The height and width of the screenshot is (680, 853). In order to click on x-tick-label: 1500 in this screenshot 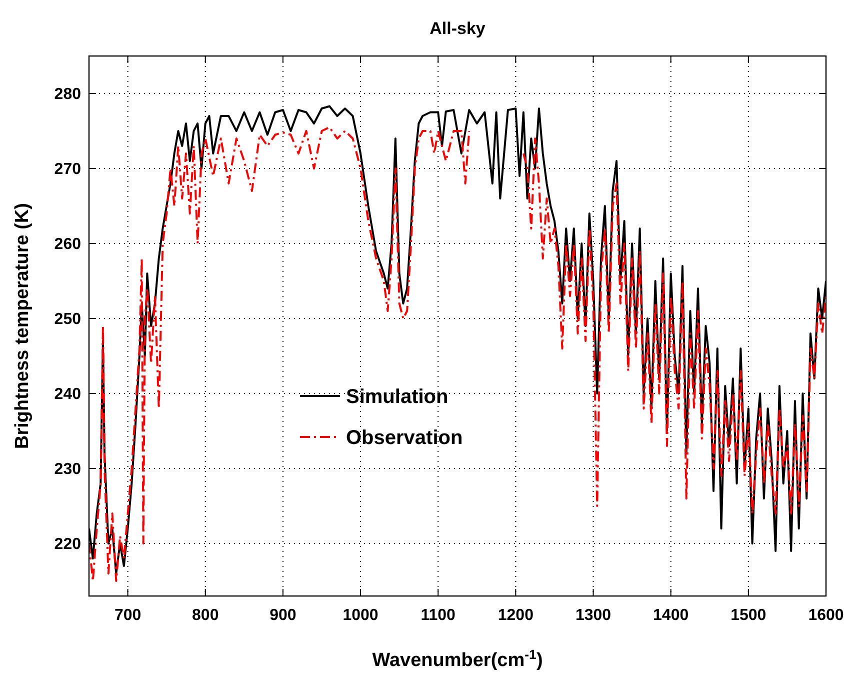, I will do `click(748, 615)`.